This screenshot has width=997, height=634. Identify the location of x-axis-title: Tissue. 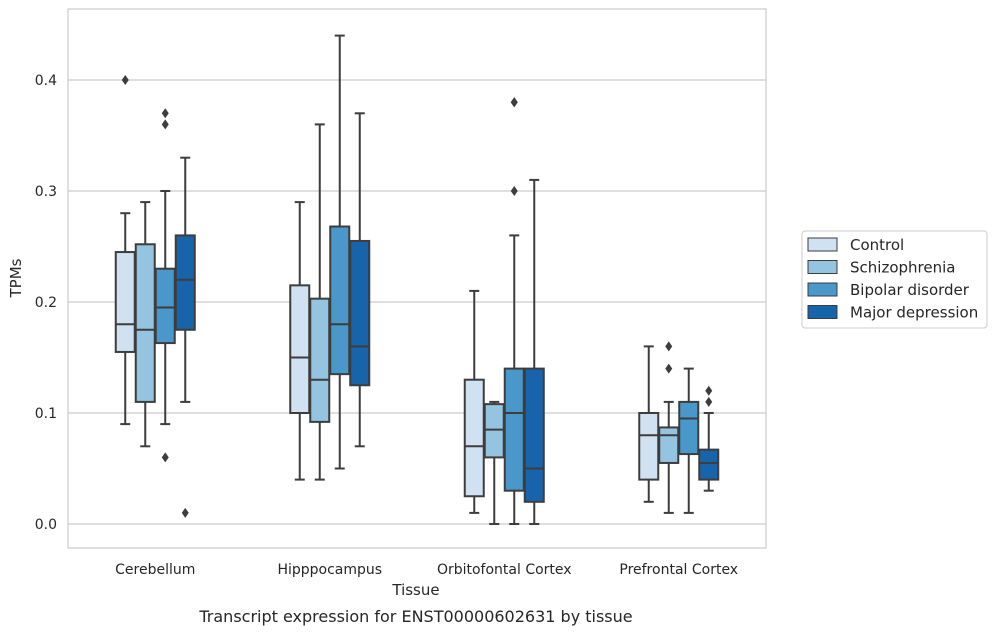
(415, 590).